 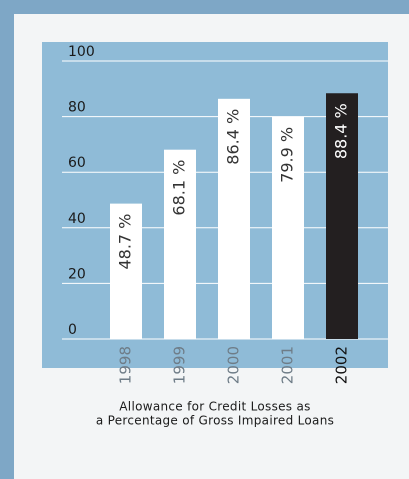 I want to click on x-tick-label: 2000, so click(x=234, y=365).